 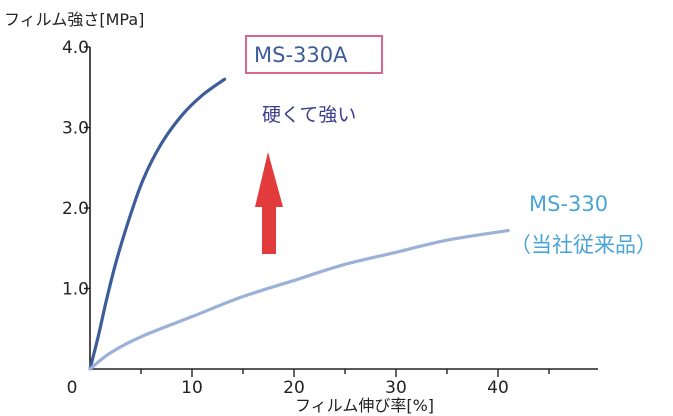 What do you see at coordinates (75, 129) in the screenshot?
I see `y-tick-label: 3.0` at bounding box center [75, 129].